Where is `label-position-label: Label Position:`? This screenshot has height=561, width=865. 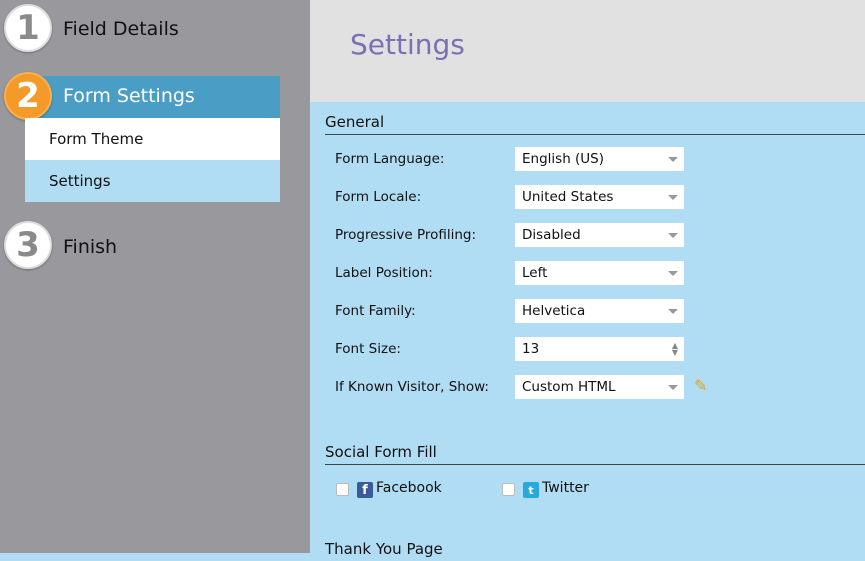 label-position-label: Label Position: is located at coordinates (384, 273).